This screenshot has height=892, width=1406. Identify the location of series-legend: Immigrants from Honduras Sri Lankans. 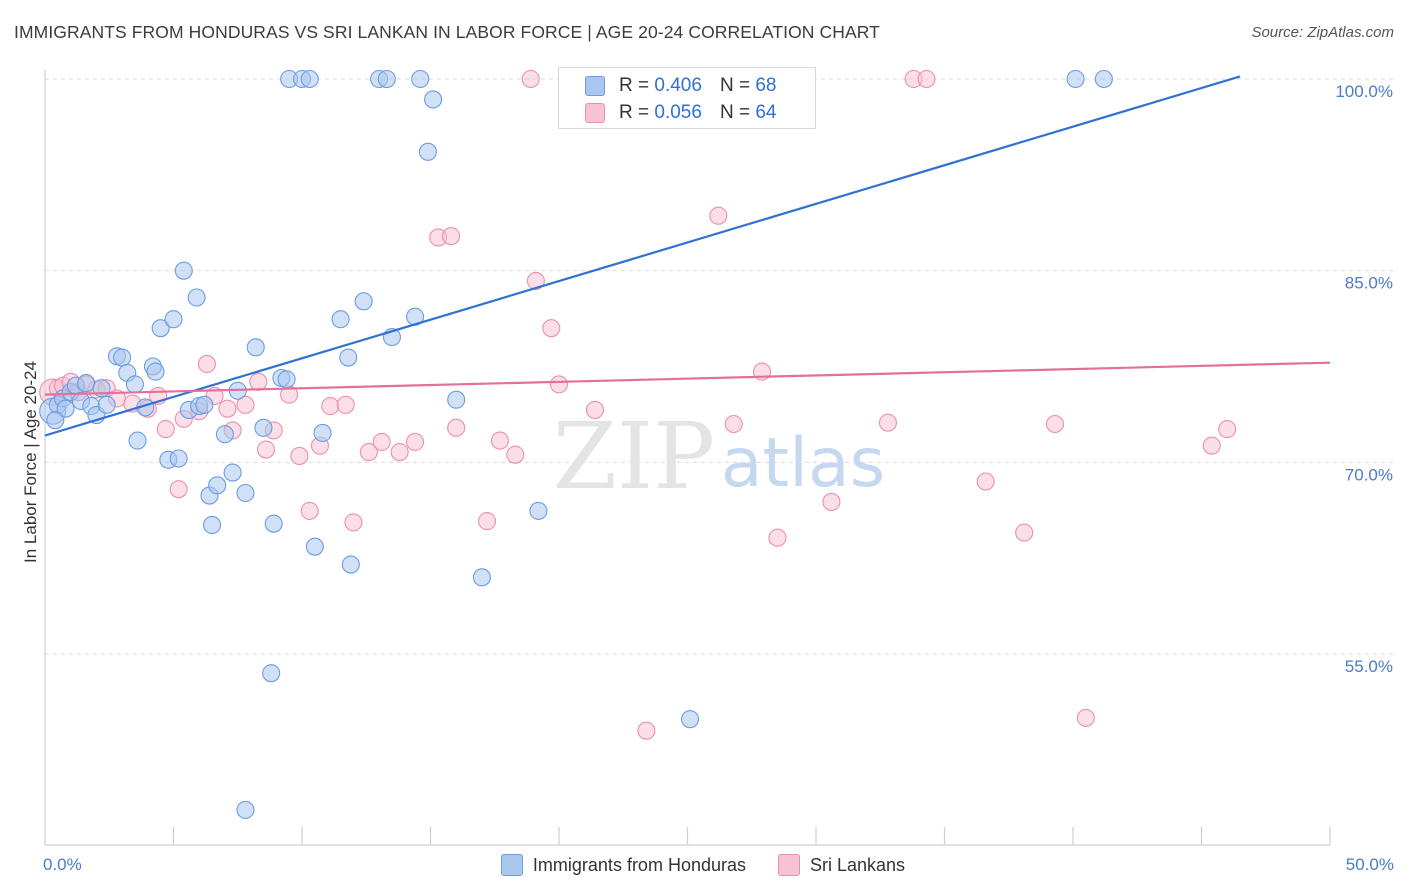
(703, 865).